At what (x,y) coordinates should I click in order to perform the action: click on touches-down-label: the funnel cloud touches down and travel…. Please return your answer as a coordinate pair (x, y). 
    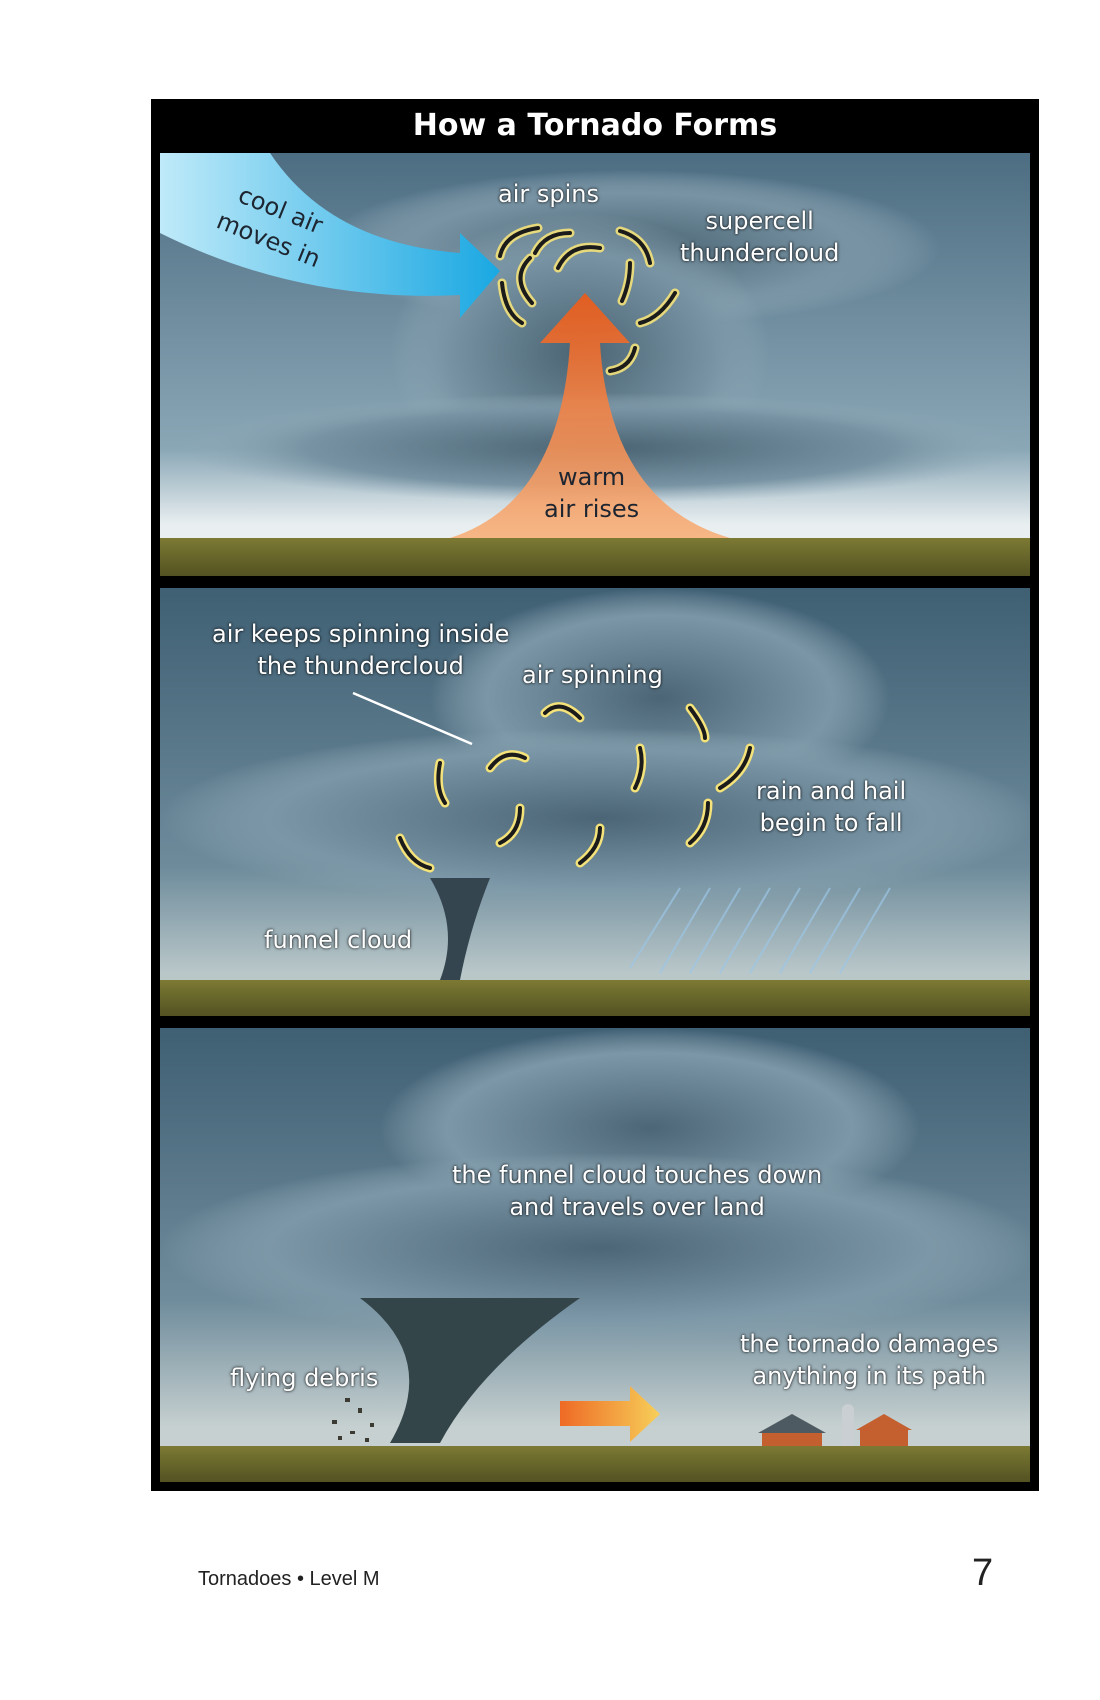
    Looking at the image, I should click on (637, 1191).